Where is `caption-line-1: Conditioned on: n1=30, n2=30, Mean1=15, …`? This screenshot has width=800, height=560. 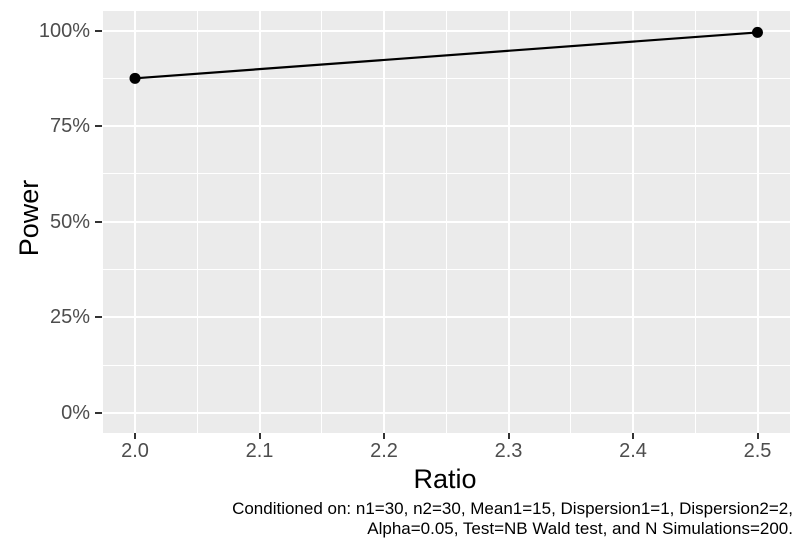
caption-line-1: Conditioned on: n1=30, n2=30, Mean1=15, … is located at coordinates (512, 508).